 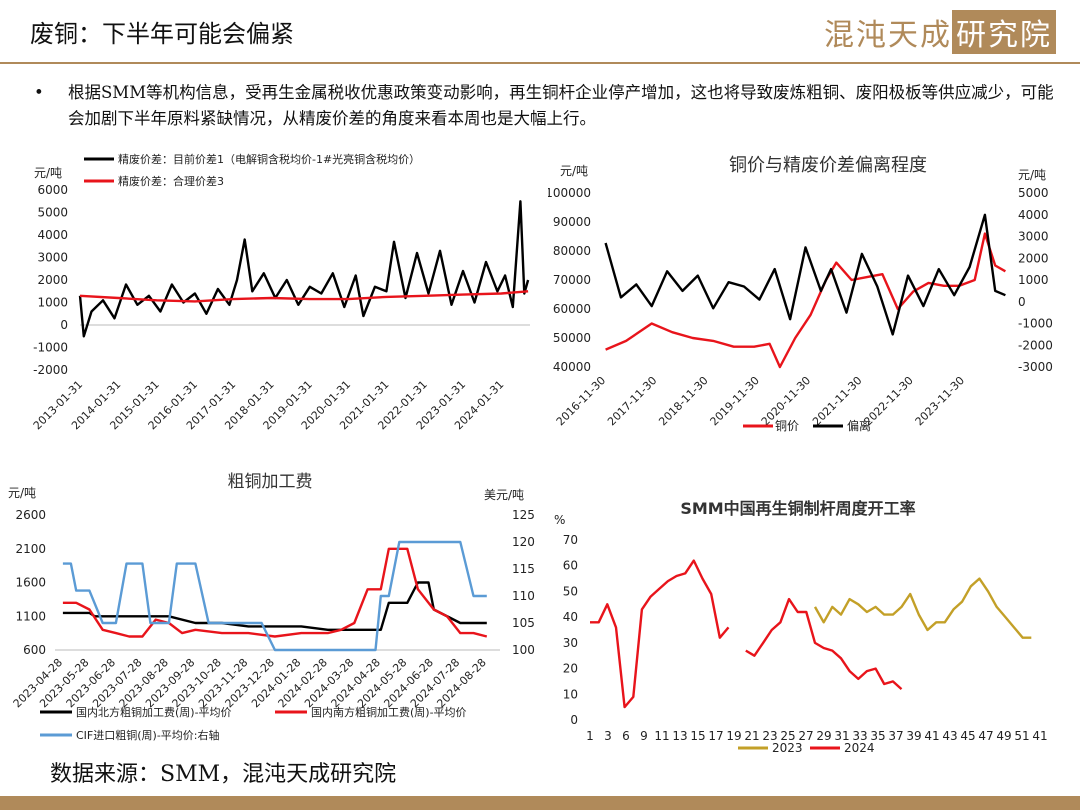 I want to click on y-axis-tick-2: 60000, so click(x=572, y=309).